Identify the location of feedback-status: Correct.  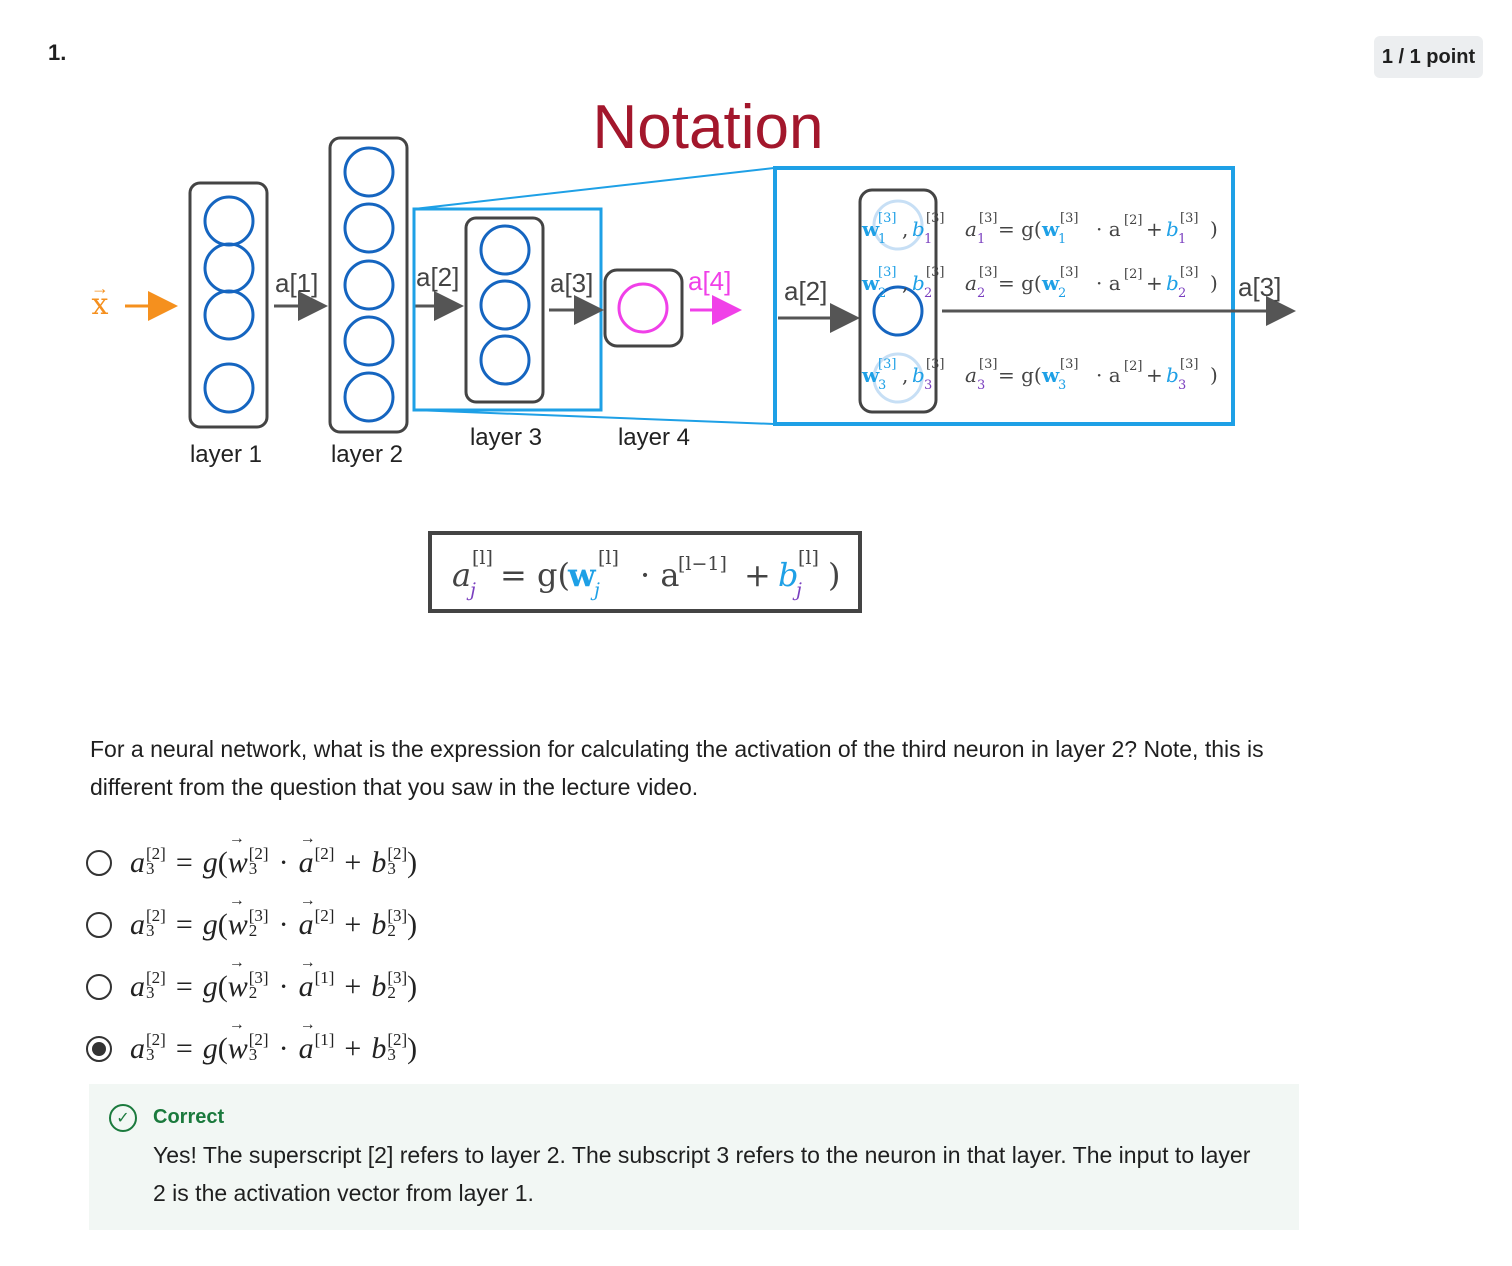
(189, 1117).